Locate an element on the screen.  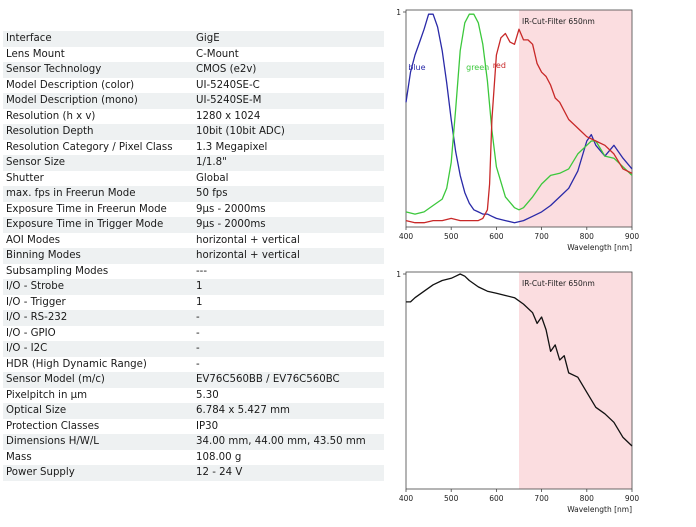
series-label-green: green is located at coordinates (477, 67).